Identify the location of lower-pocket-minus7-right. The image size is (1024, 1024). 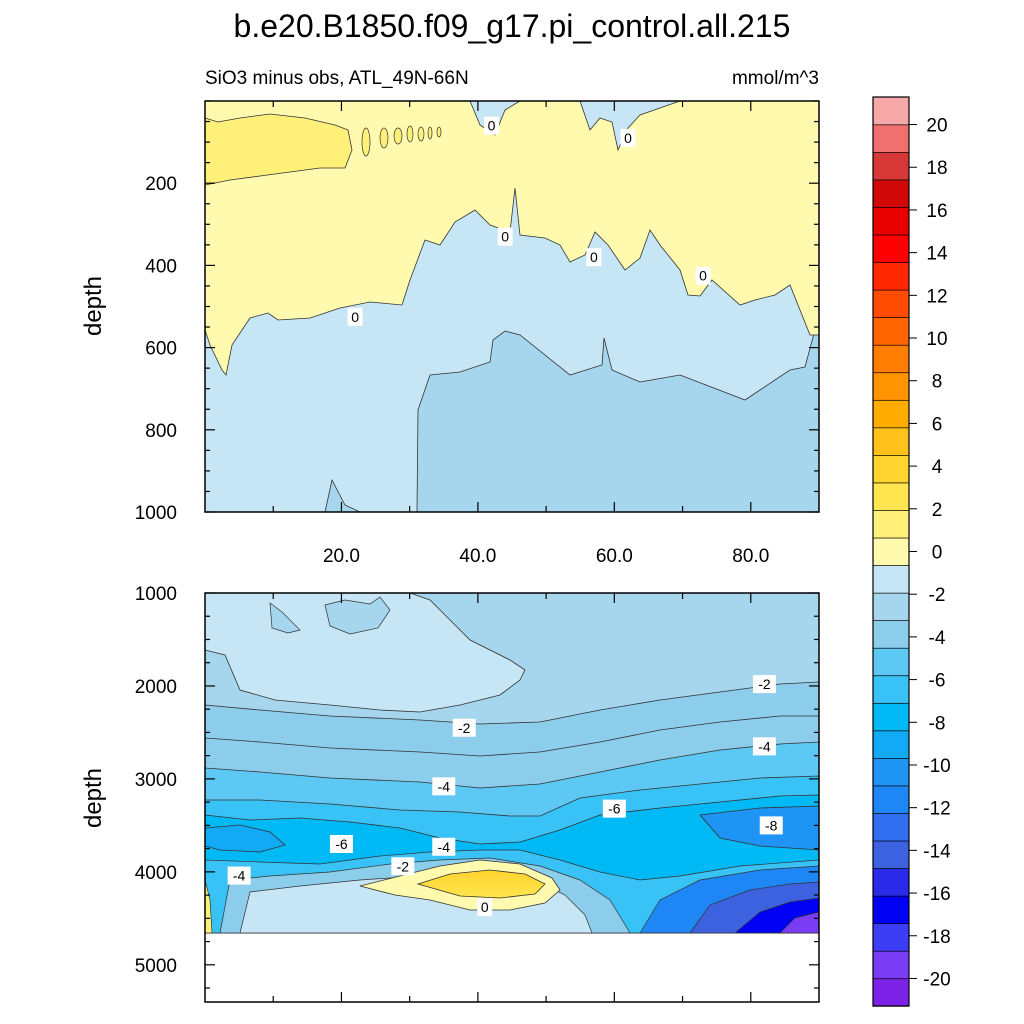
(759, 828).